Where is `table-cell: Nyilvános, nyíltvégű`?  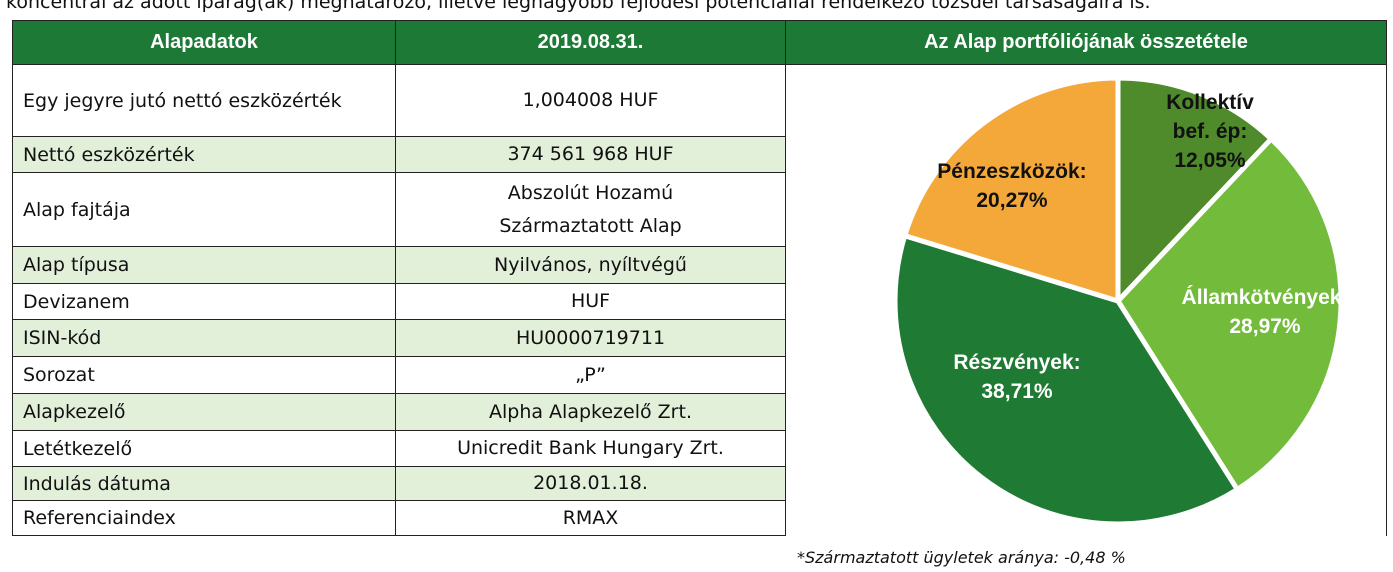
table-cell: Nyilvános, nyíltvégű is located at coordinates (590, 265).